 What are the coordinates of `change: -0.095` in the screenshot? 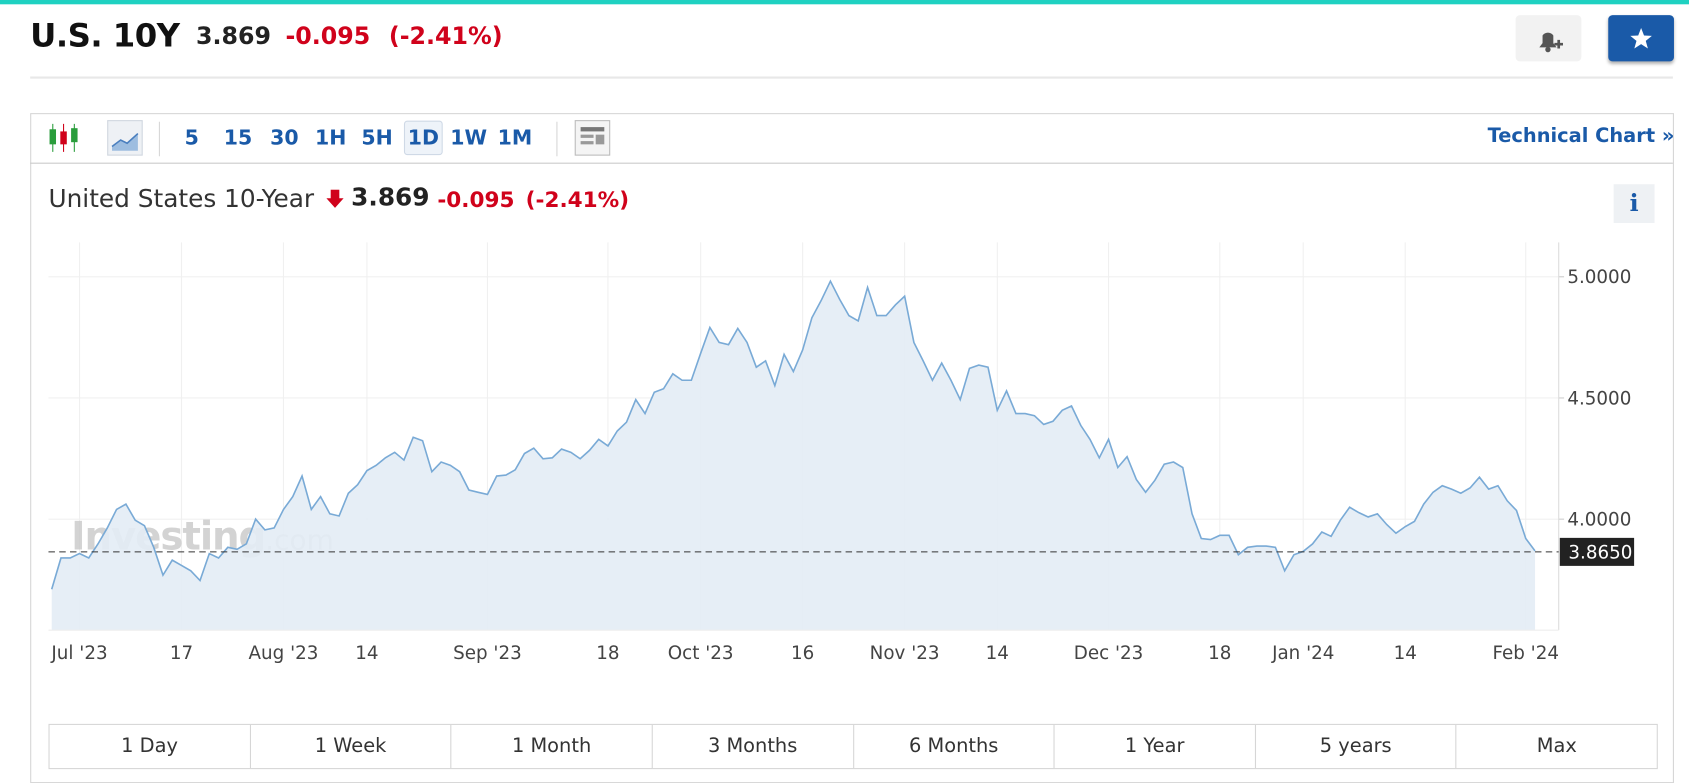 It's located at (328, 37).